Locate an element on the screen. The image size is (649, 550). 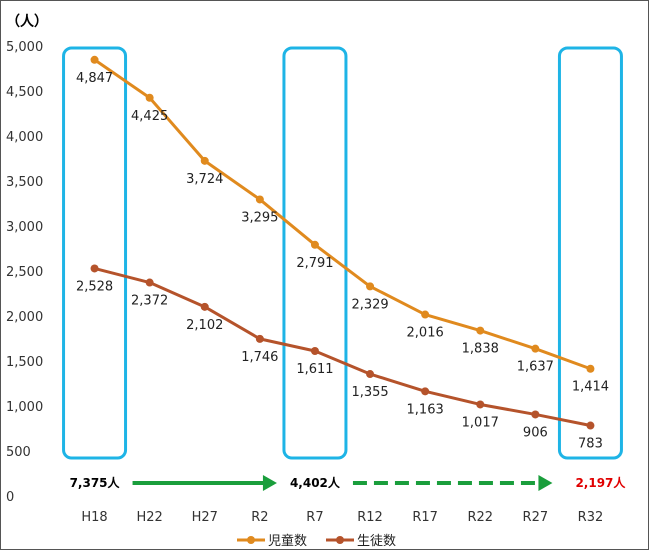
y-tick-label: 2,000 is located at coordinates (24, 317).